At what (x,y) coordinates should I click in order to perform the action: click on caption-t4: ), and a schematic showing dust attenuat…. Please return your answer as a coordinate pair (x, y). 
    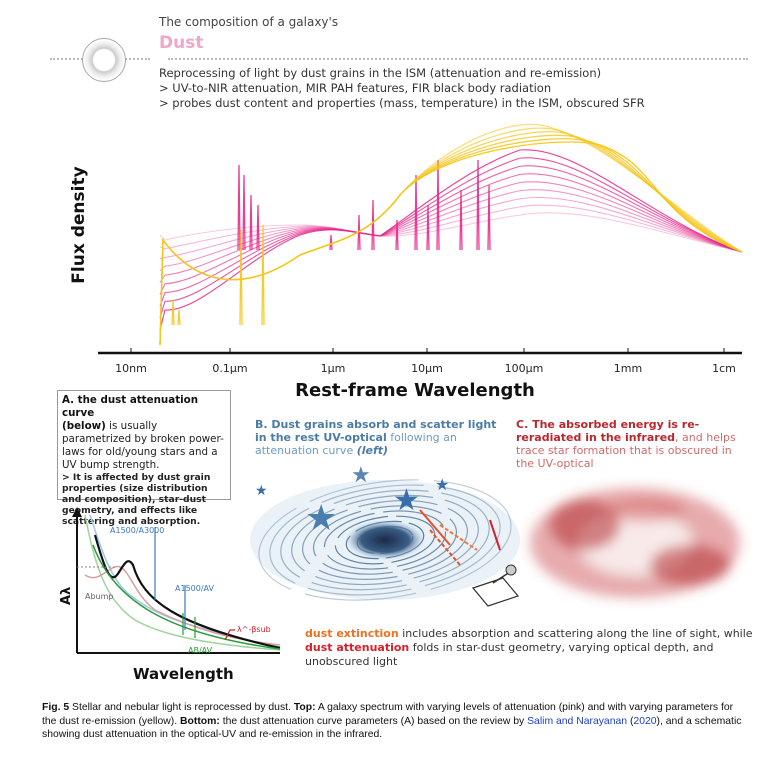
    Looking at the image, I should click on (392, 728).